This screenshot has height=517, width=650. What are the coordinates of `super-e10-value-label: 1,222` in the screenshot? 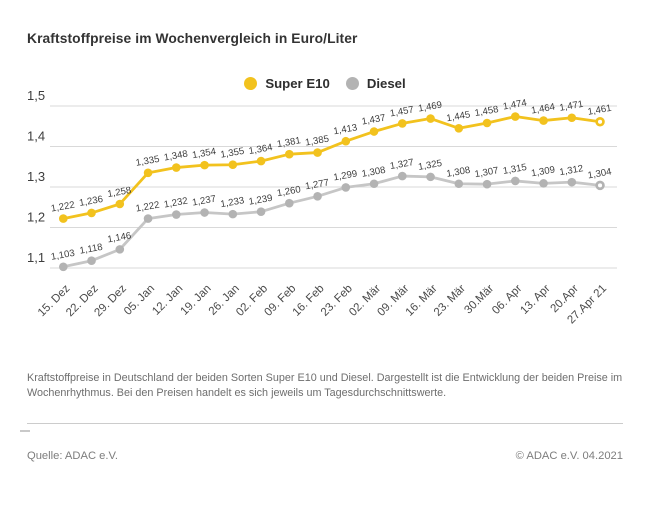 It's located at (63, 207).